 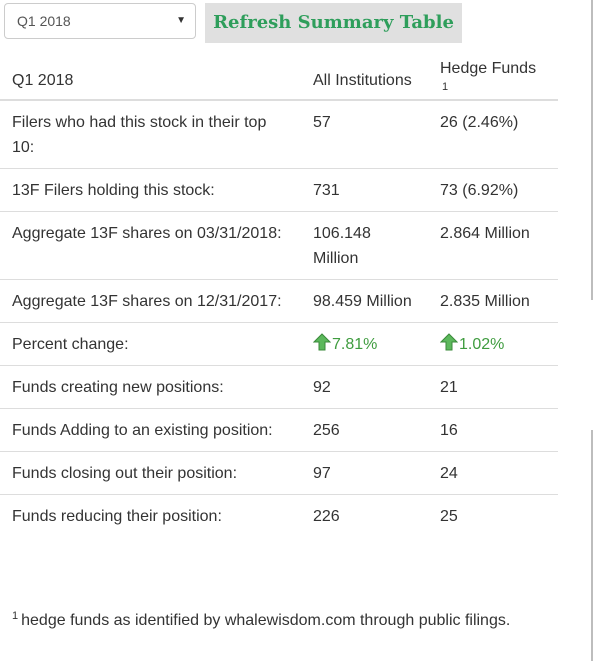 What do you see at coordinates (364, 301) in the screenshot?
I see `all-institutions-value: 98.459 Million` at bounding box center [364, 301].